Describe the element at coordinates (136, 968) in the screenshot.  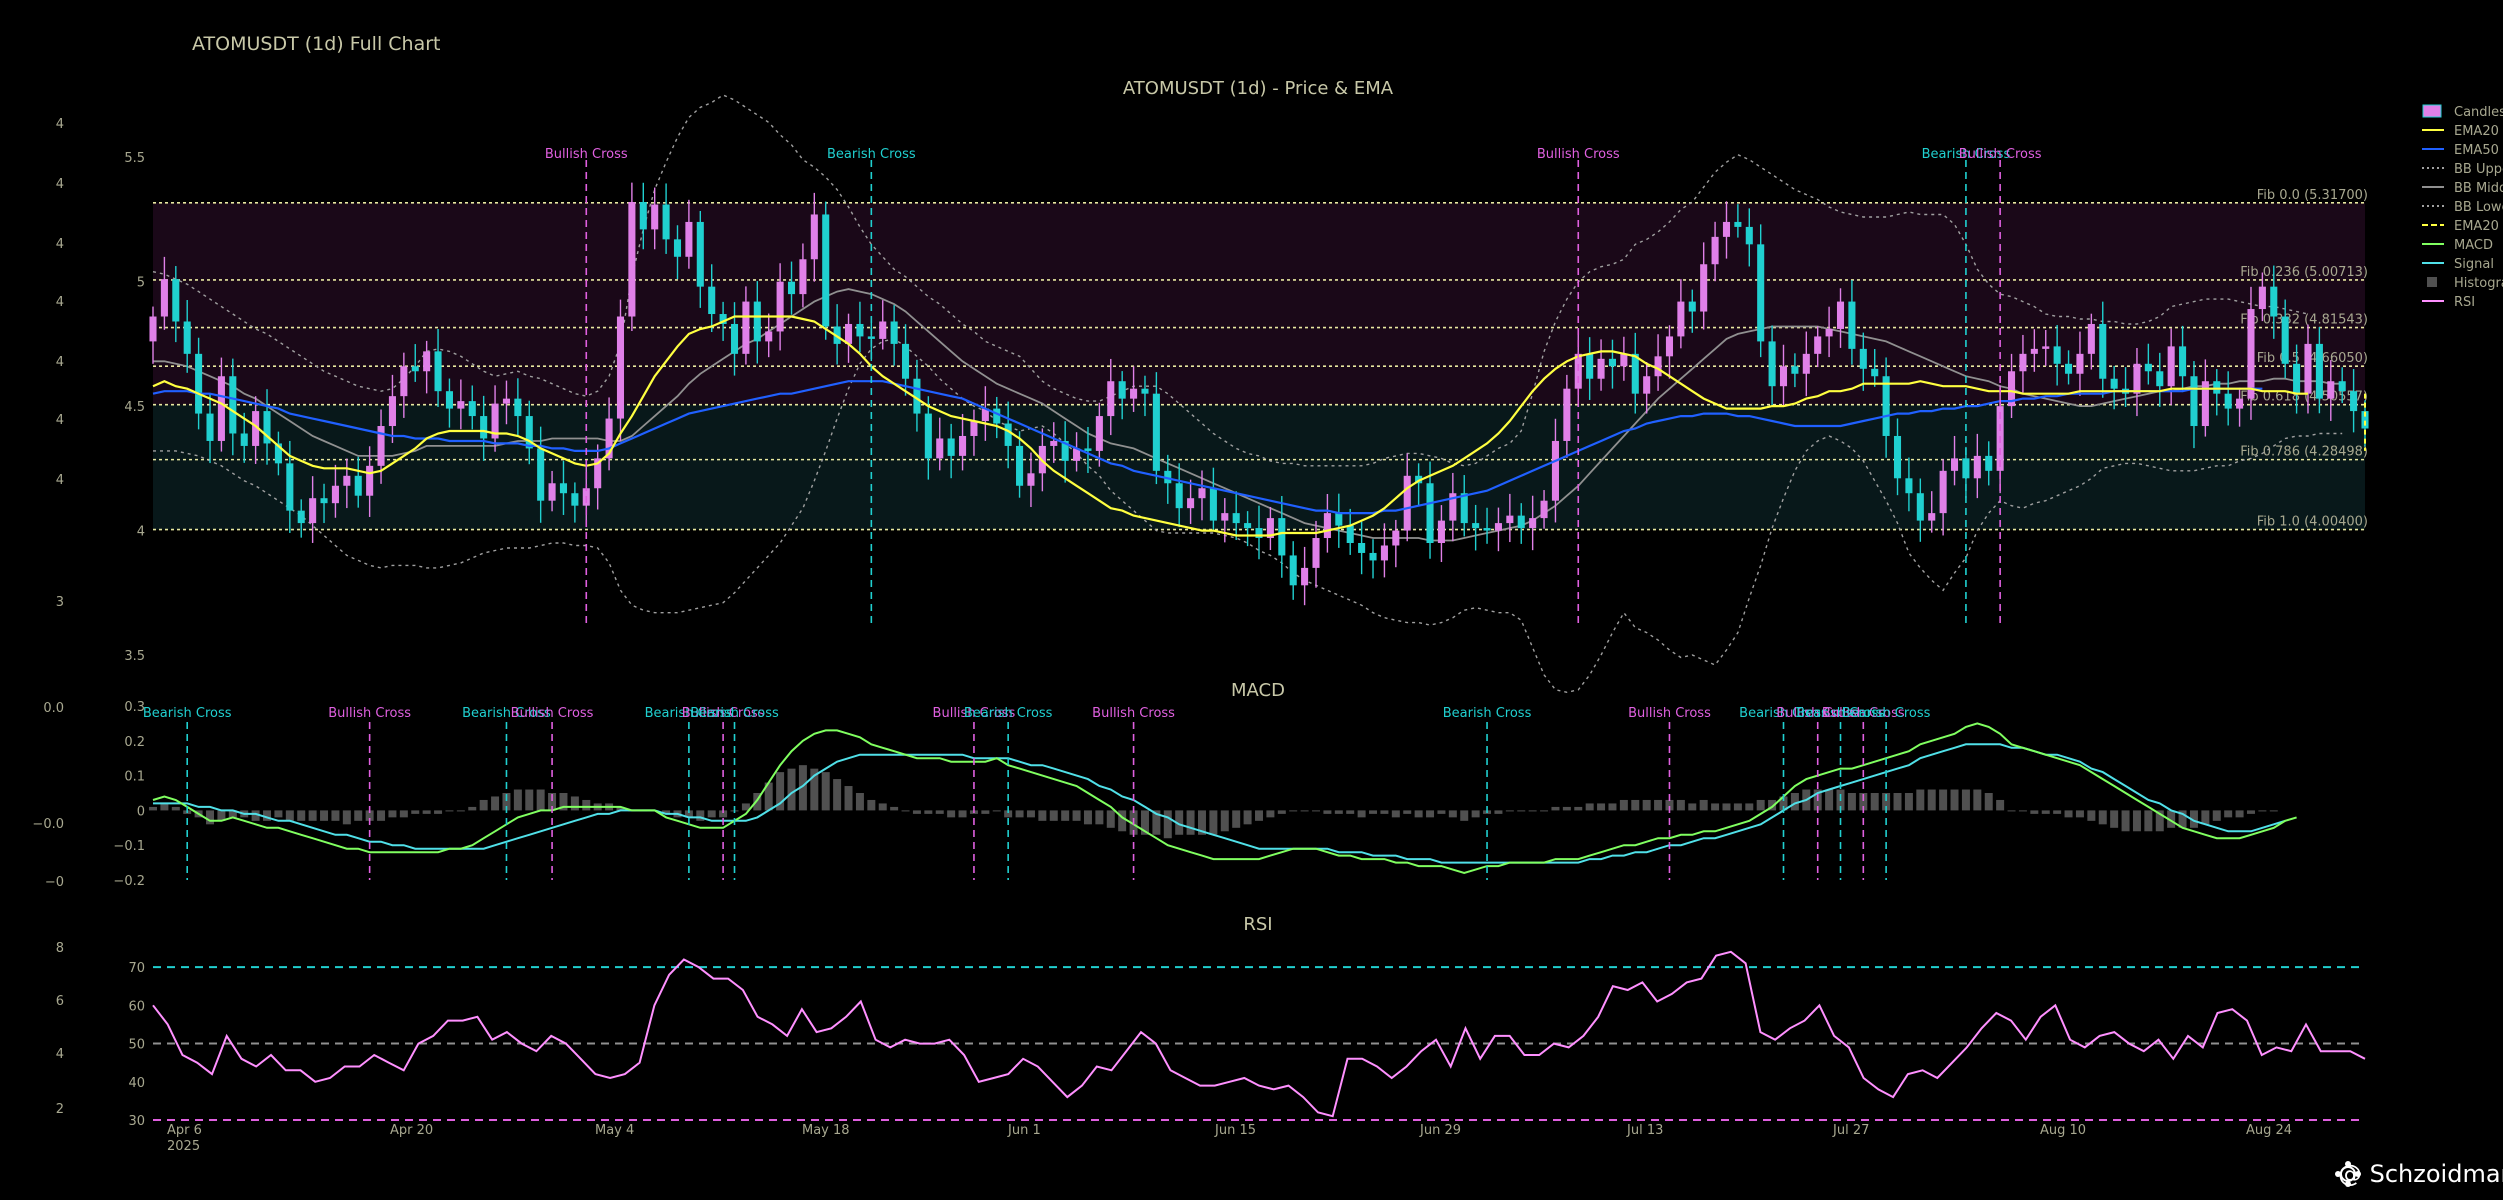
I see `rsi-y-tick: 70` at that location.